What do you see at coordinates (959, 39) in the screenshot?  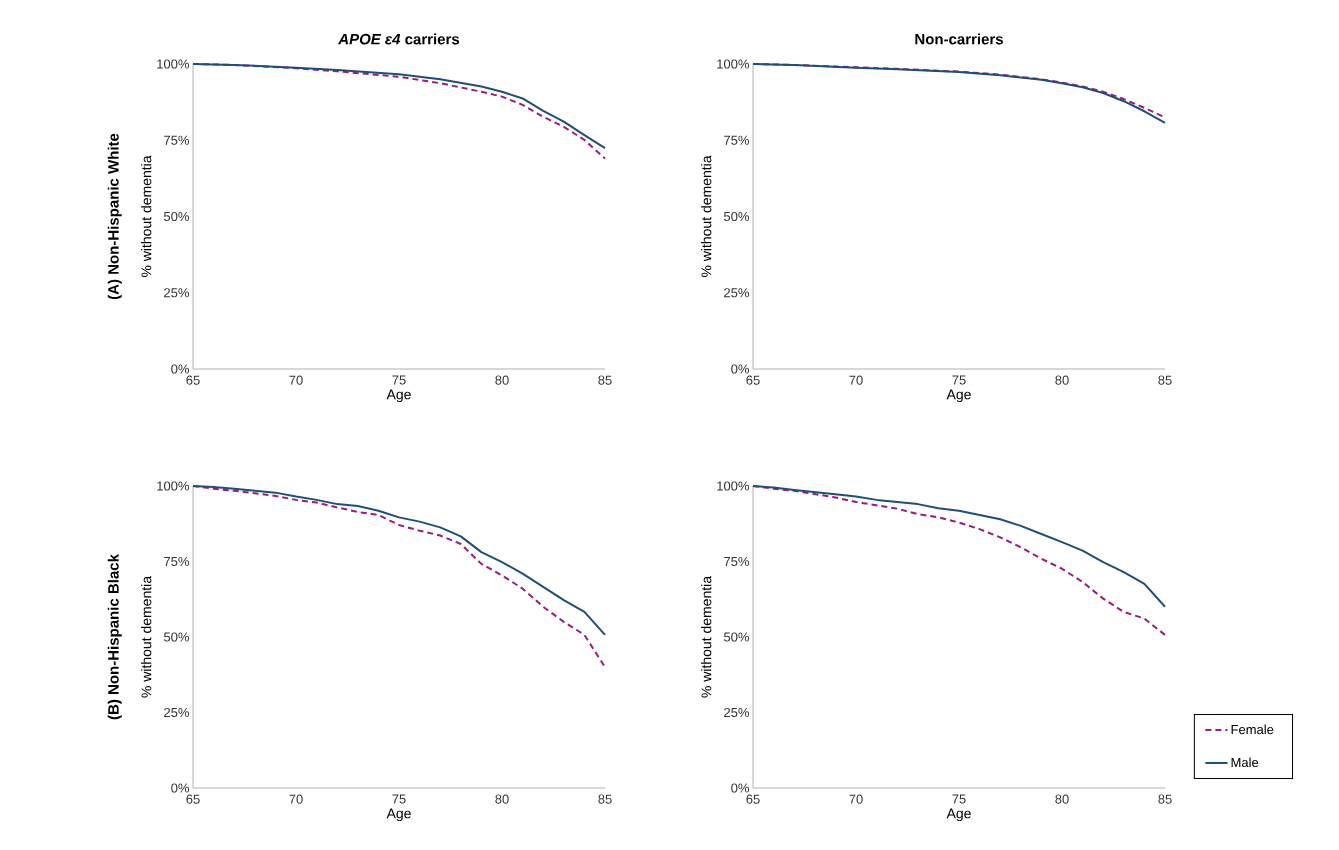 I see `chart-title: Non-carriers` at bounding box center [959, 39].